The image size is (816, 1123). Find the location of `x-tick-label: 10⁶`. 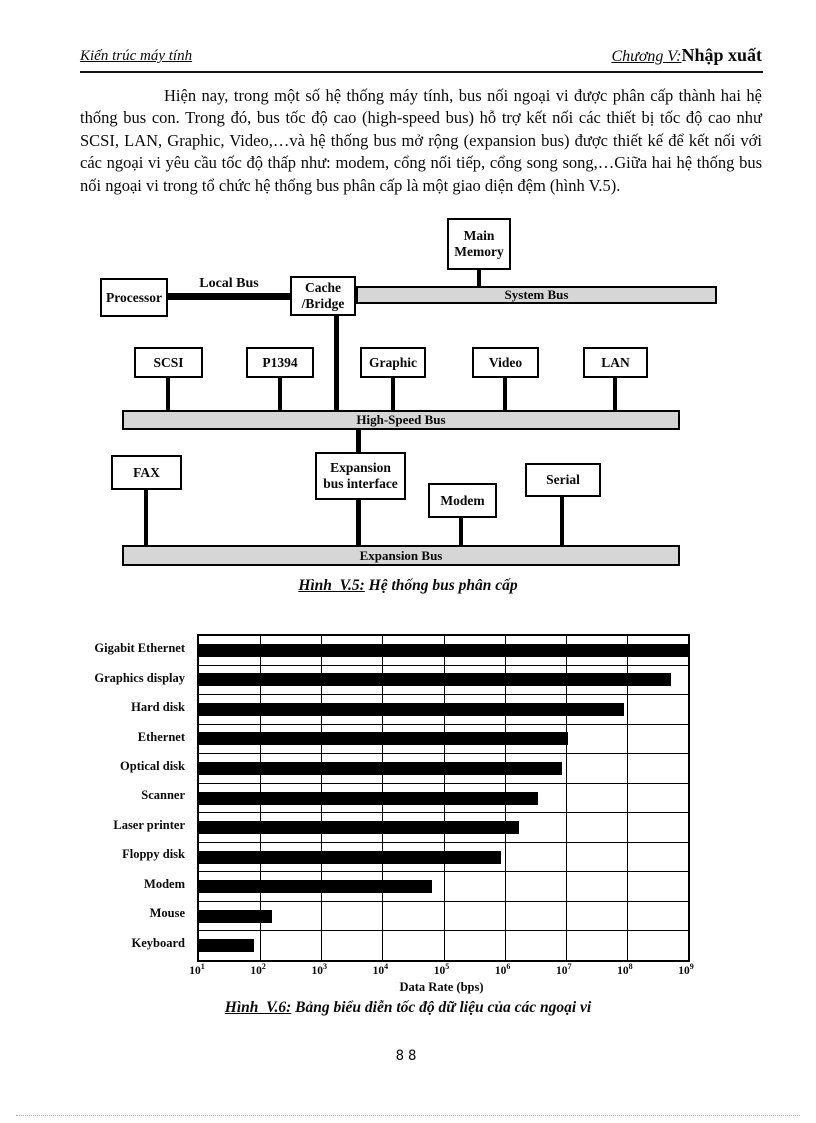

x-tick-label: 10⁶ is located at coordinates (502, 969).